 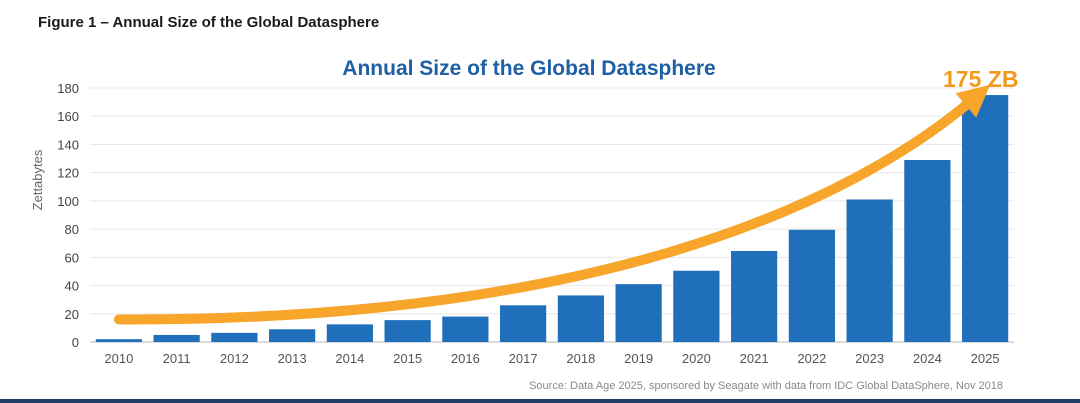 I want to click on y-tick-label: 20, so click(x=72, y=314).